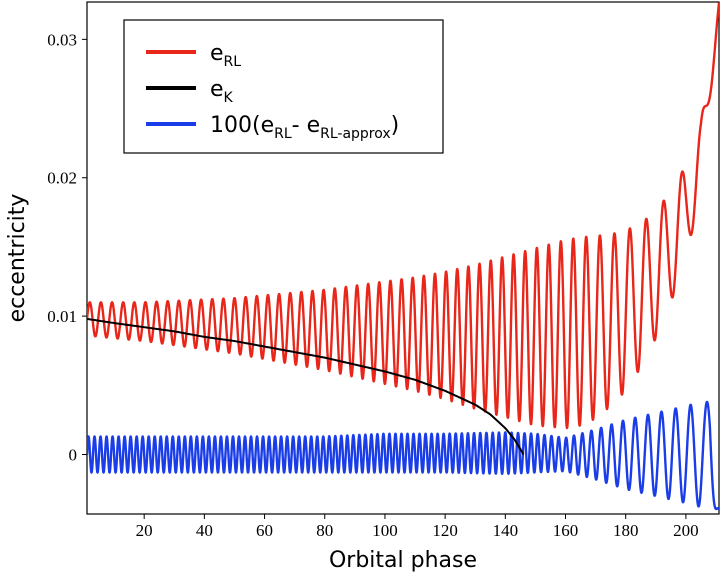 Image resolution: width=721 pixels, height=575 pixels. What do you see at coordinates (626, 530) in the screenshot?
I see `x-tick-label: 180` at bounding box center [626, 530].